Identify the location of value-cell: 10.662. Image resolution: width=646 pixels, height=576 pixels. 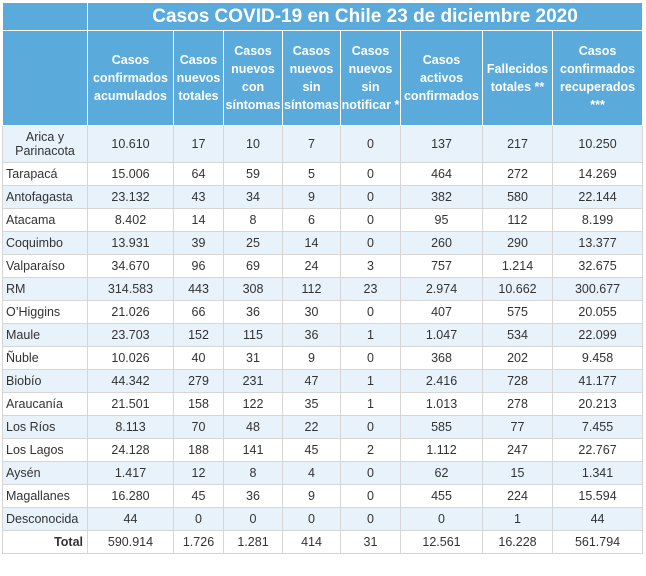
(517, 289).